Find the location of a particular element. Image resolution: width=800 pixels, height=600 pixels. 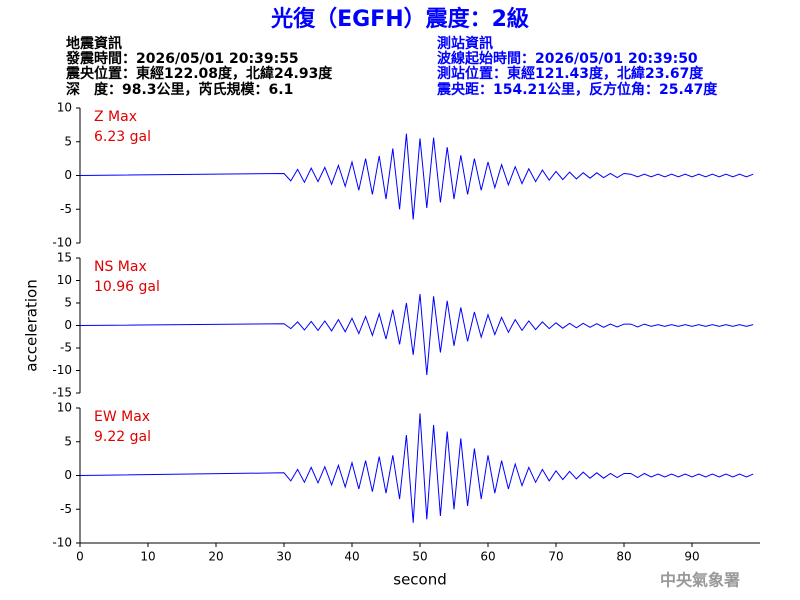

info-line: 測站資訊 is located at coordinates (465, 43).